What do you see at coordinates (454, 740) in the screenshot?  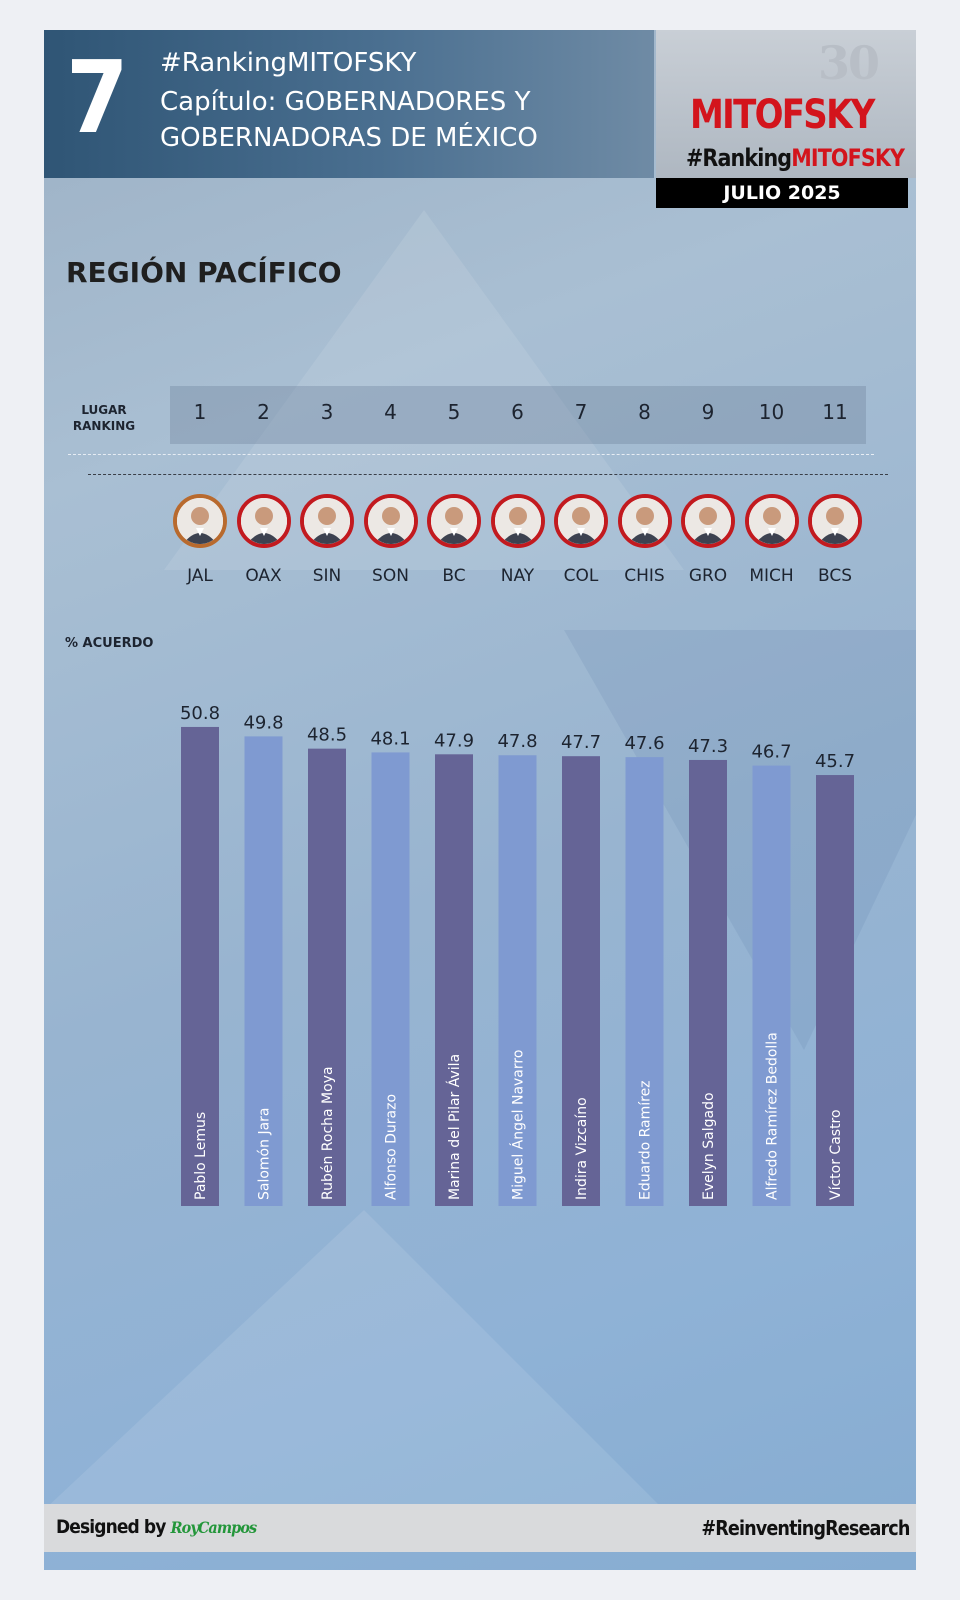 I see `bar-value-label: 47.9` at bounding box center [454, 740].